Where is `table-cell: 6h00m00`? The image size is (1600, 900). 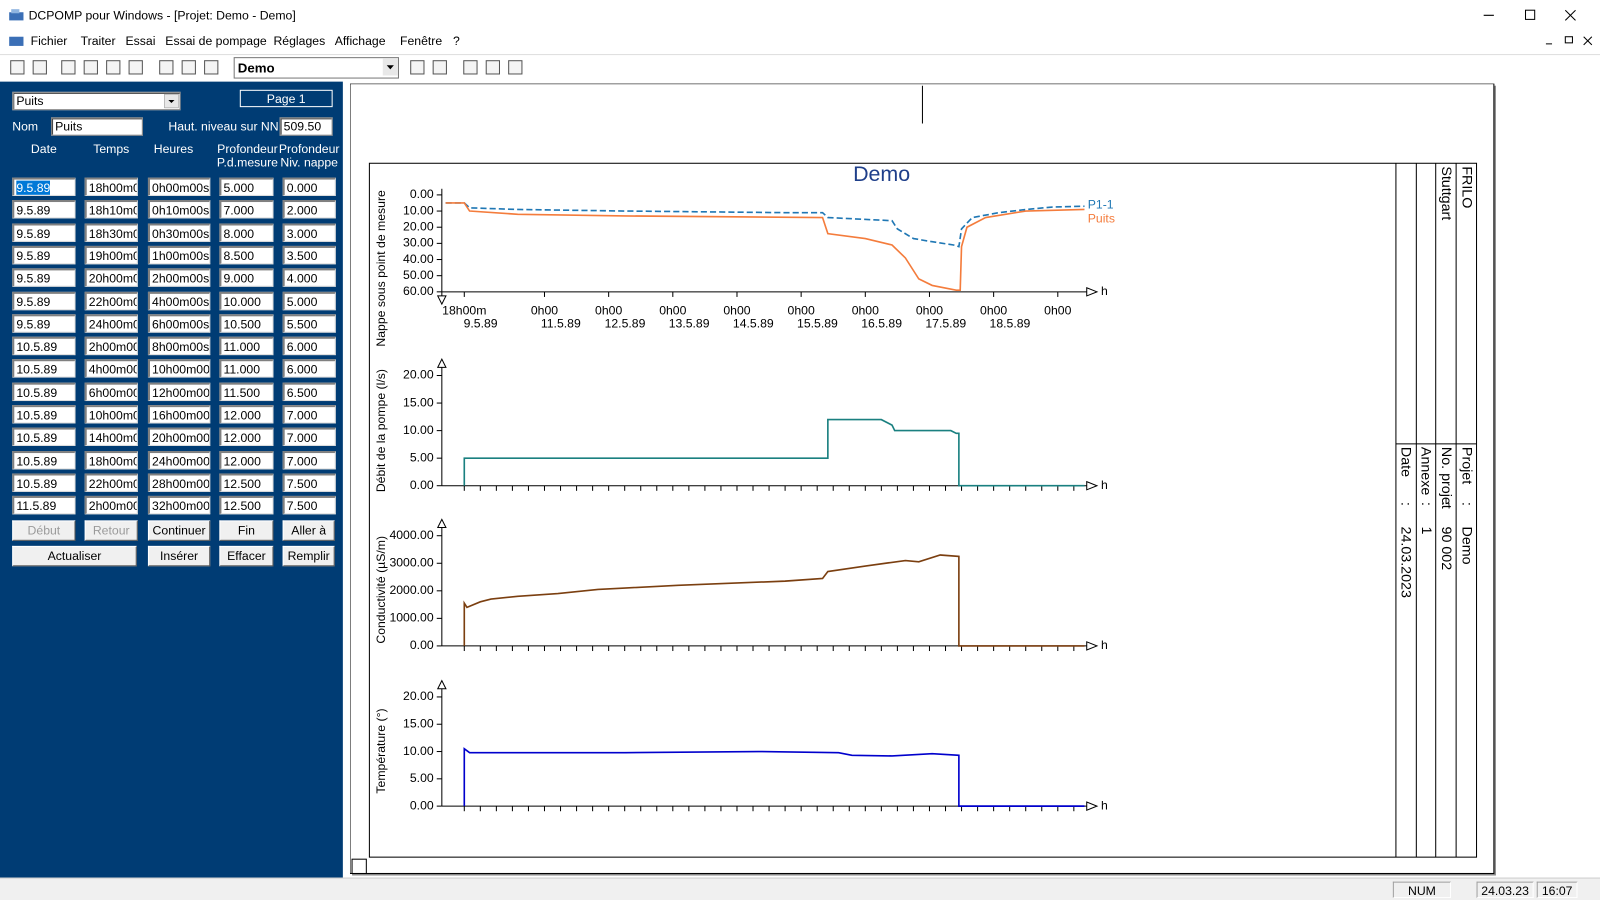 table-cell: 6h00m00 is located at coordinates (111, 391).